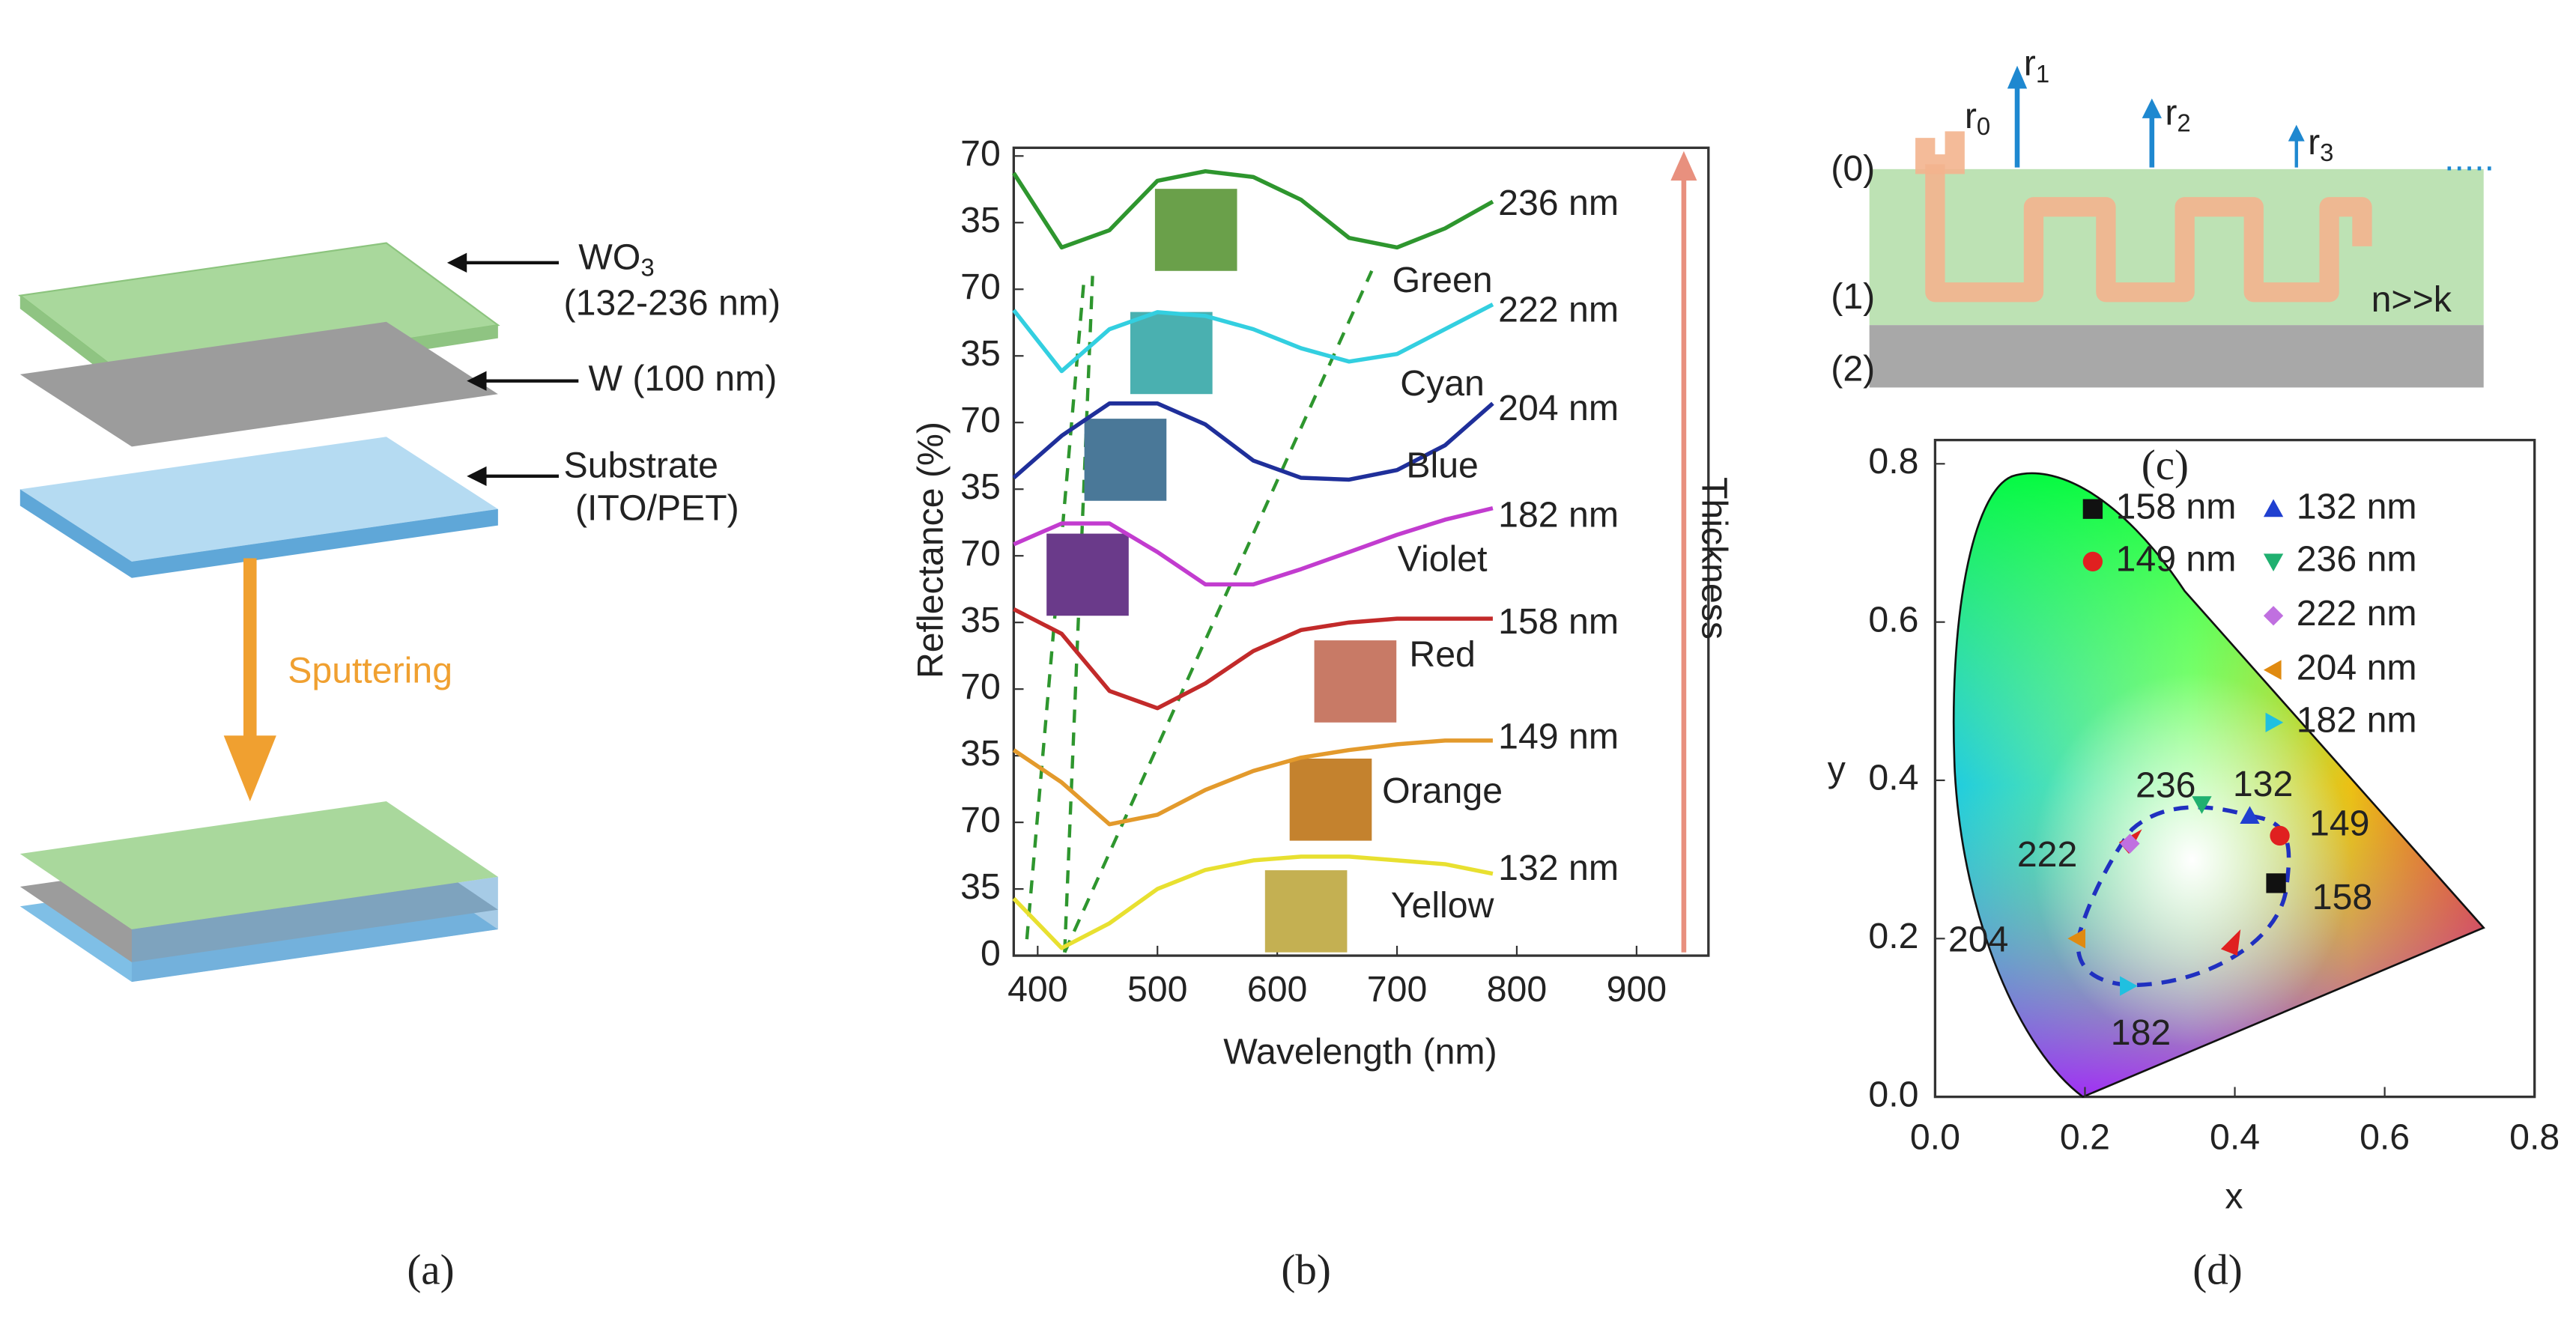  Describe the element at coordinates (314, 929) in the screenshot. I see `stack-edge` at that location.